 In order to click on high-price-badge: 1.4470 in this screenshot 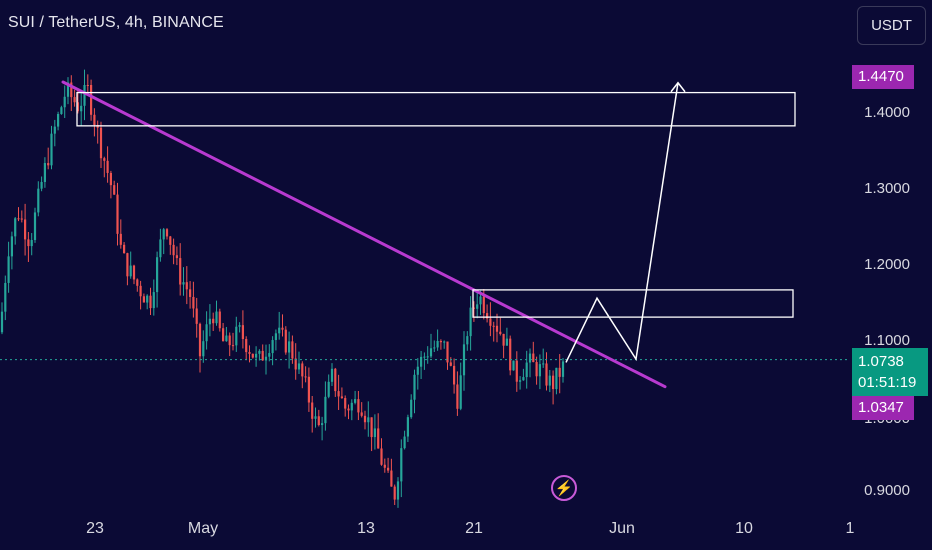, I will do `click(883, 77)`.